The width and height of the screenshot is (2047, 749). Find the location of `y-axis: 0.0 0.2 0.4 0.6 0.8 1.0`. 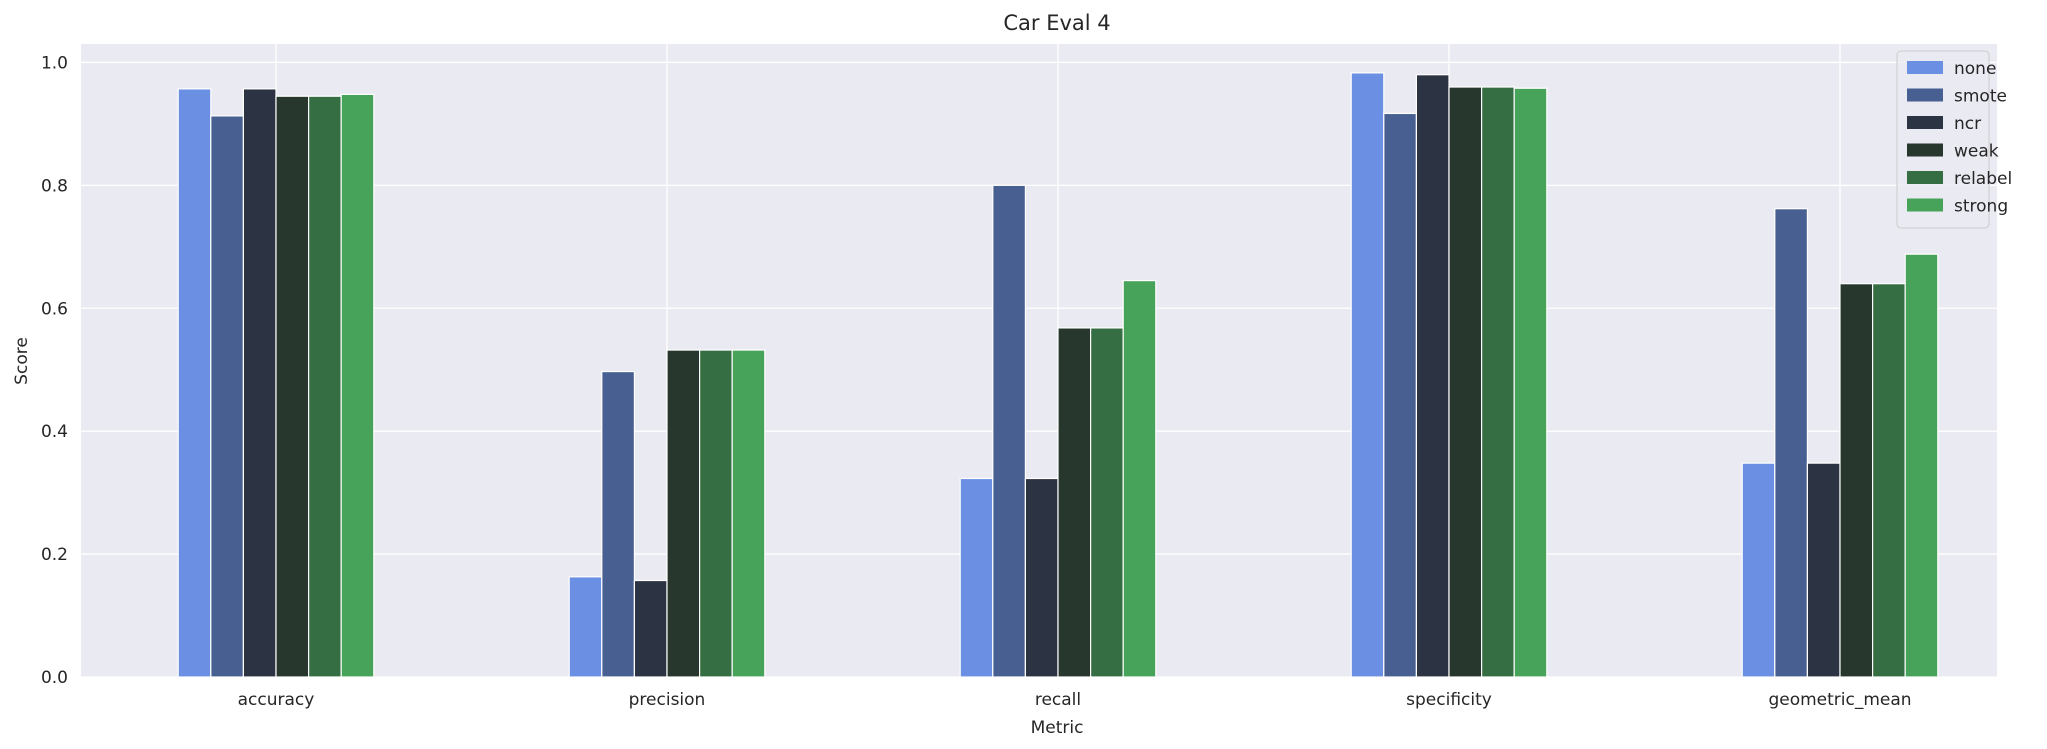

y-axis: 0.0 0.2 0.4 0.6 0.8 1.0 is located at coordinates (54, 370).